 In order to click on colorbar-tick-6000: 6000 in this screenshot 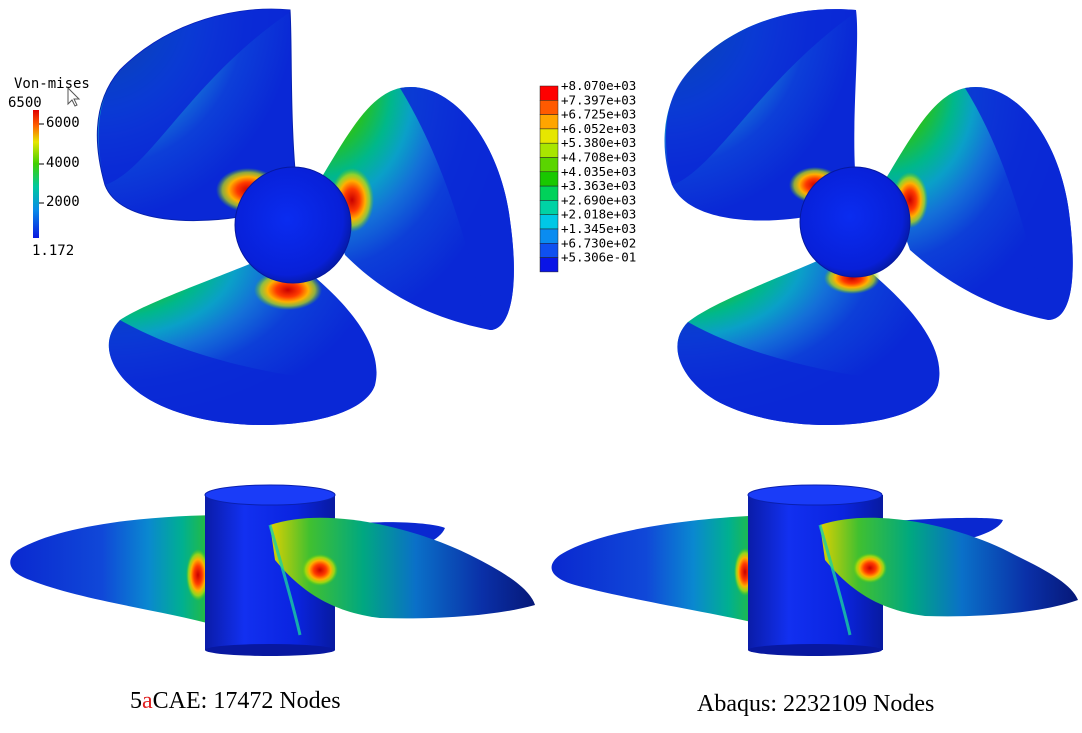, I will do `click(63, 123)`.